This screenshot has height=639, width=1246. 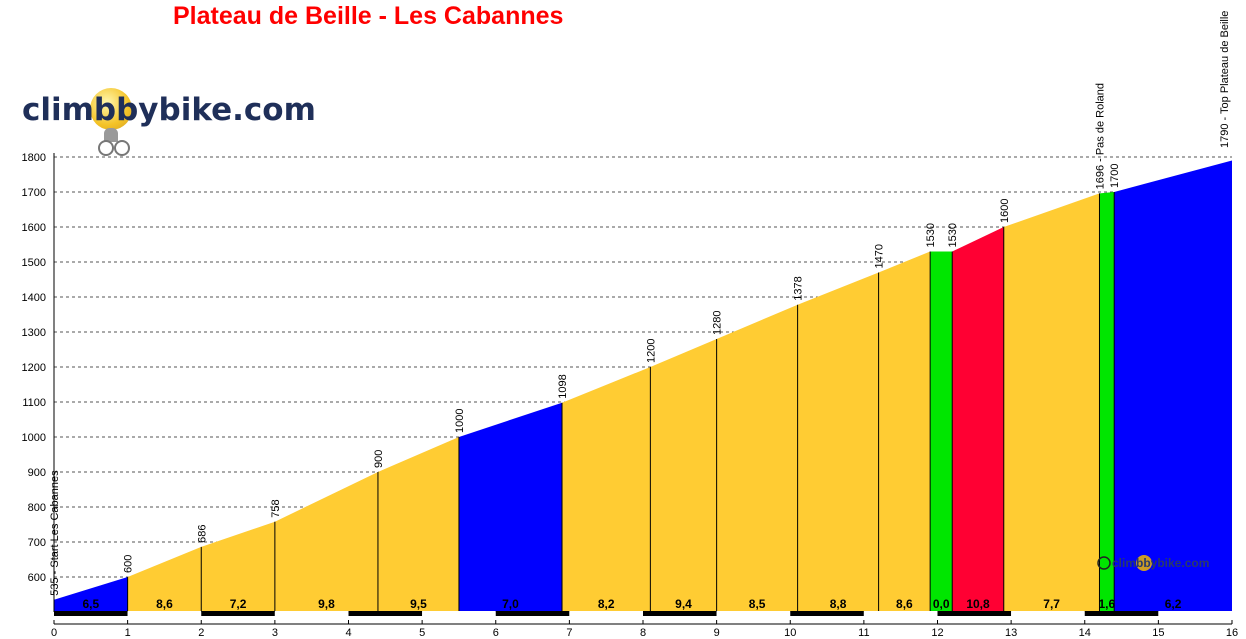 What do you see at coordinates (1106, 604) in the screenshot?
I see `grade-label: 1,6` at bounding box center [1106, 604].